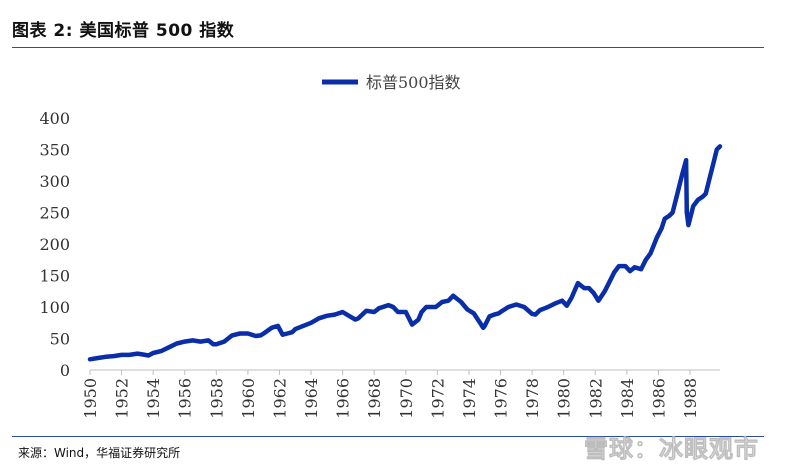 The height and width of the screenshot is (472, 800). What do you see at coordinates (54, 307) in the screenshot?
I see `y-tick-label: 100` at bounding box center [54, 307].